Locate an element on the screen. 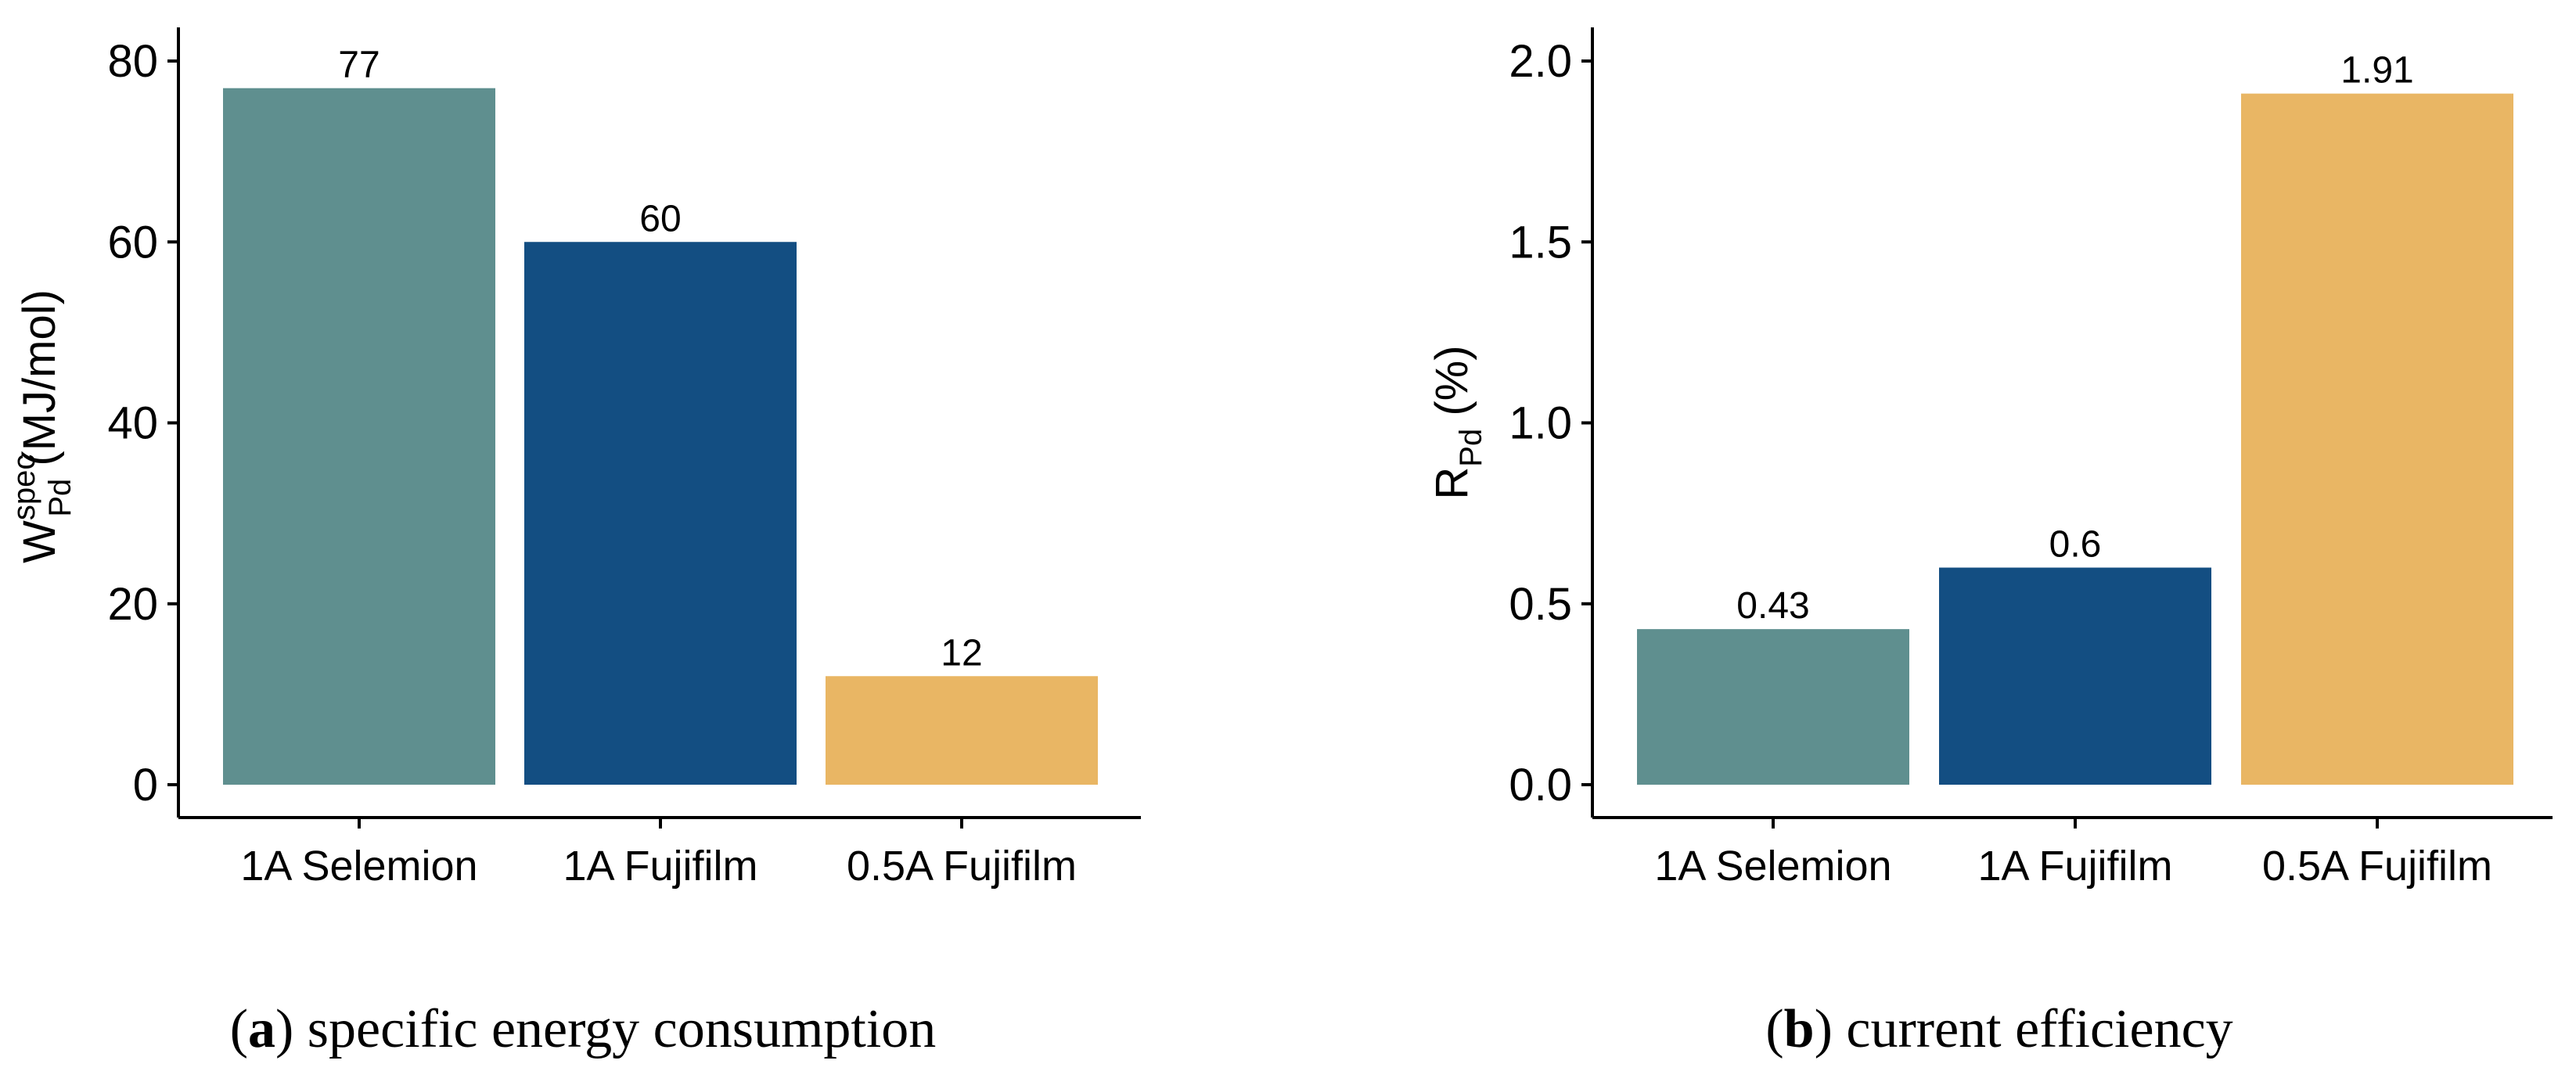 The image size is (2576, 1082). a-caption: (a) specific energy consumption is located at coordinates (583, 1029).